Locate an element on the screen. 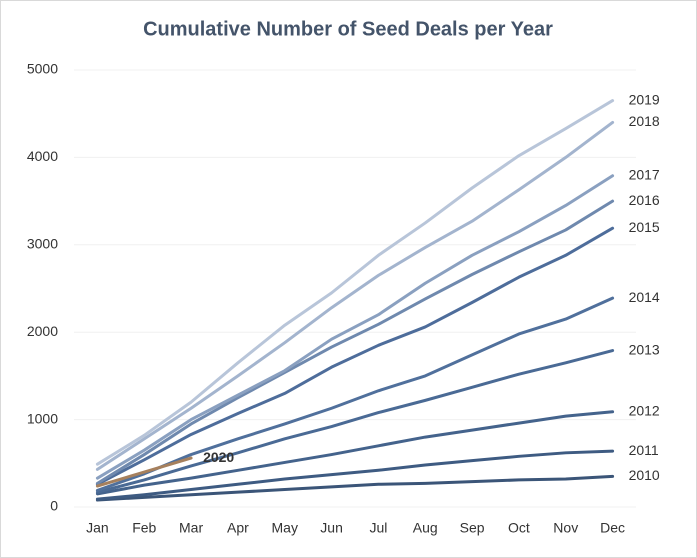 The height and width of the screenshot is (558, 697). y-tick-label: 0 is located at coordinates (54, 506).